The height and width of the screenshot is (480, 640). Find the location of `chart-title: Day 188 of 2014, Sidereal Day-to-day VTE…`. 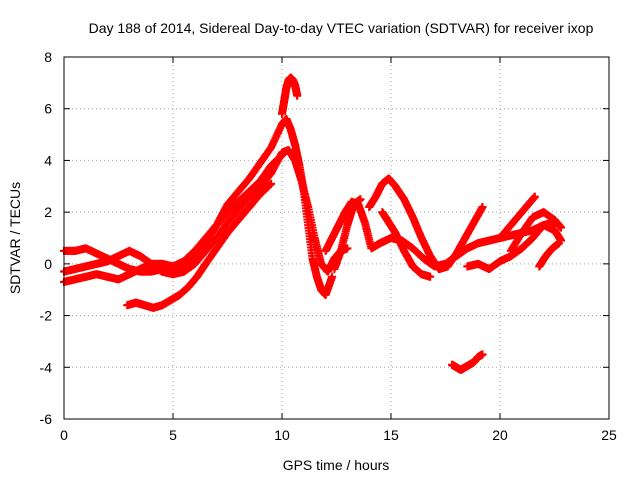

chart-title: Day 188 of 2014, Sidereal Day-to-day VTE… is located at coordinates (341, 28).